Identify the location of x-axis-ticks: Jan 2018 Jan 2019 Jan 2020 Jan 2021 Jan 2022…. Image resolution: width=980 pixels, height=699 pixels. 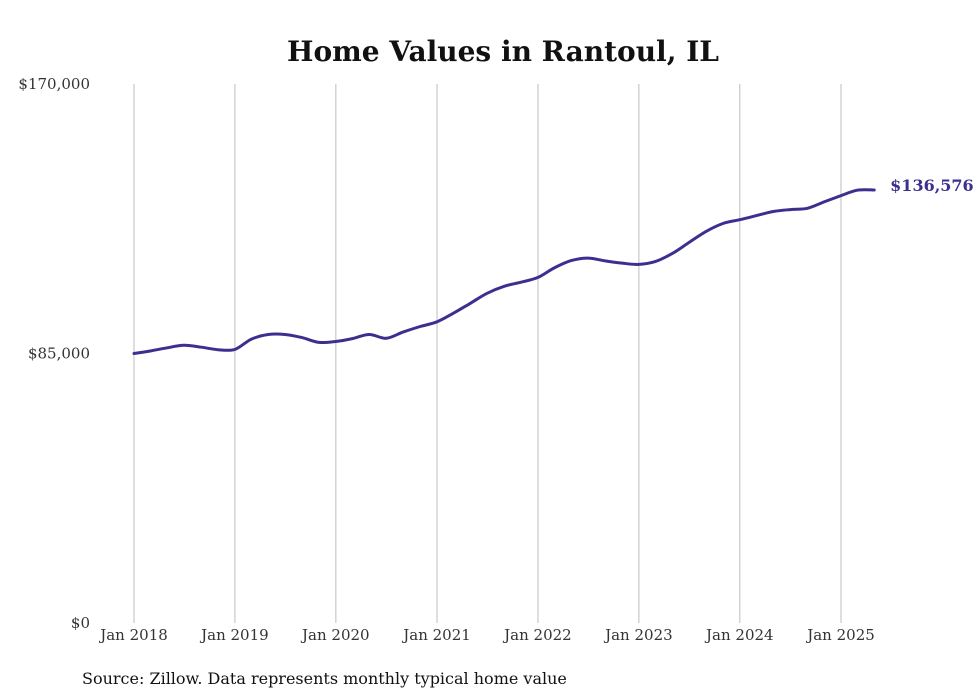
(486, 635).